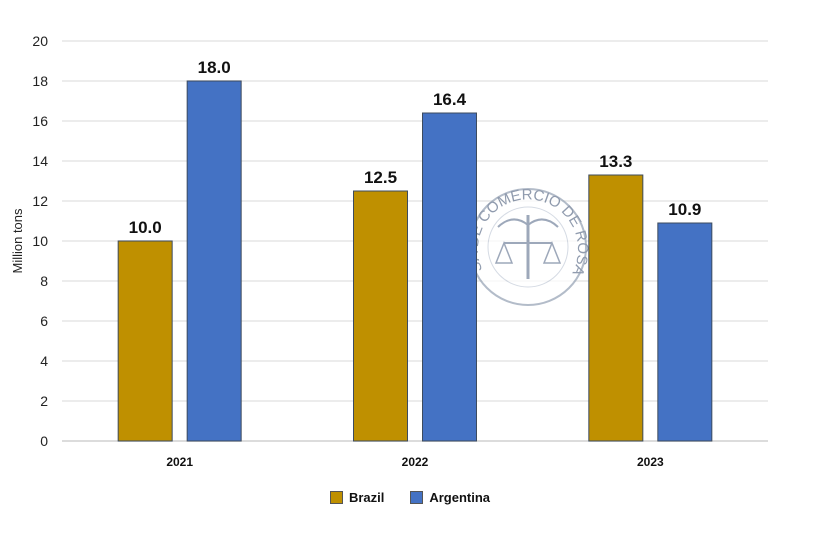  What do you see at coordinates (44, 361) in the screenshot?
I see `y-tick-label: 4` at bounding box center [44, 361].